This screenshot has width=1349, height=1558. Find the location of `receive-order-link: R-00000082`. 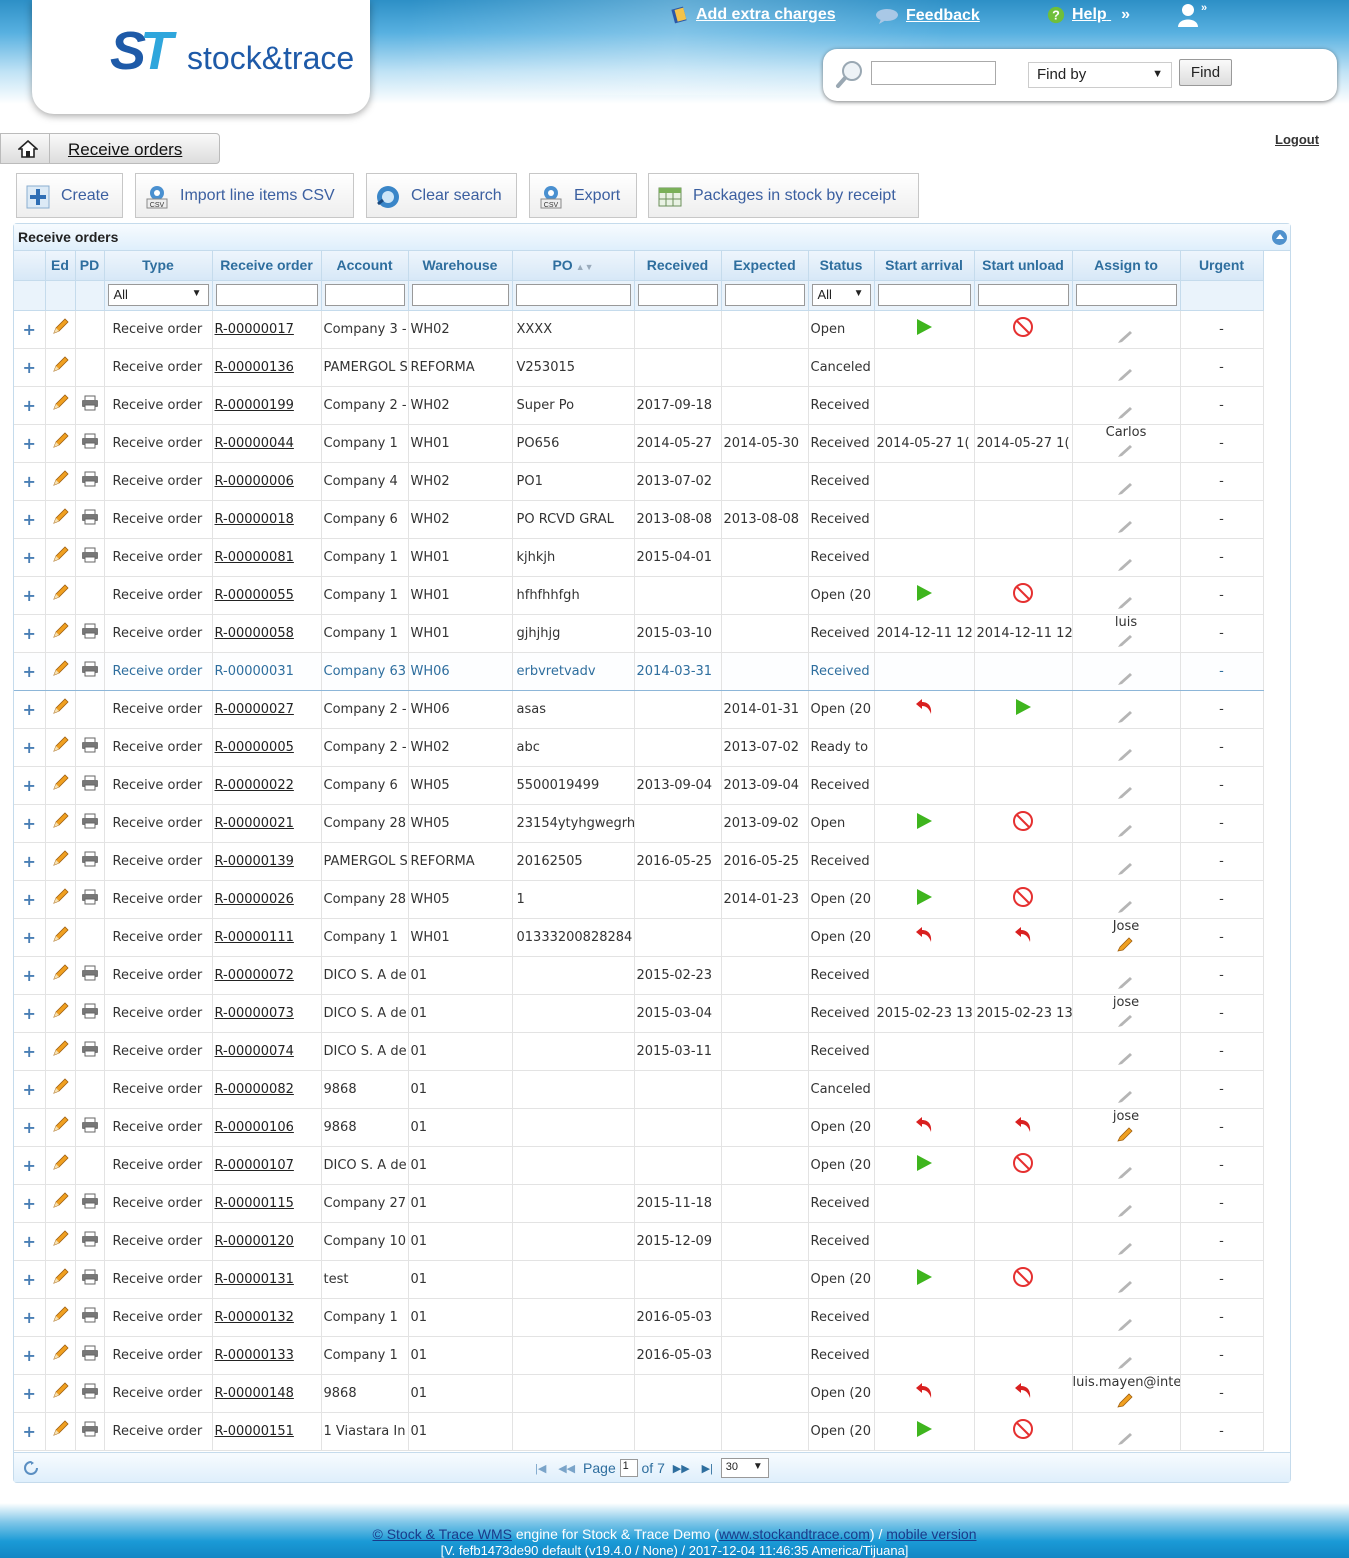

receive-order-link: R-00000082 is located at coordinates (254, 1089).